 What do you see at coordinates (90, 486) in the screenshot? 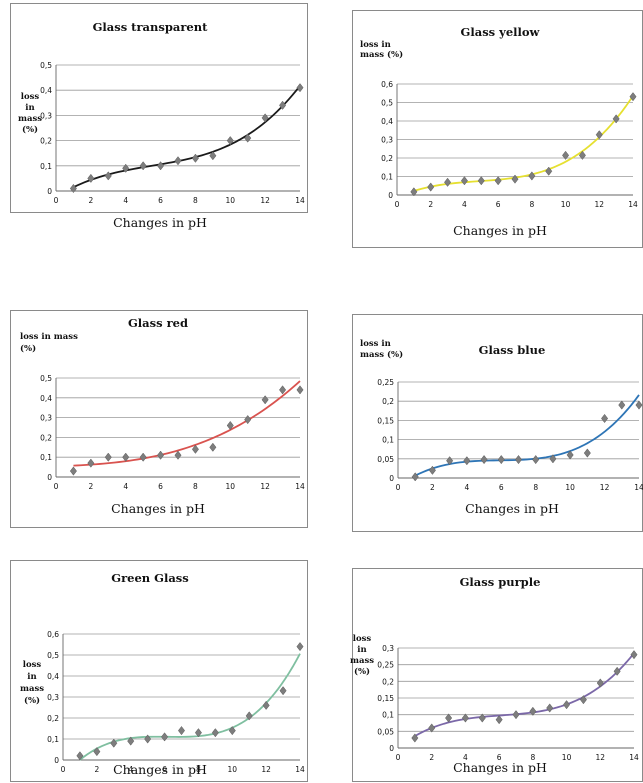
I see `glass-red-x-tick-label: 2` at bounding box center [90, 486].